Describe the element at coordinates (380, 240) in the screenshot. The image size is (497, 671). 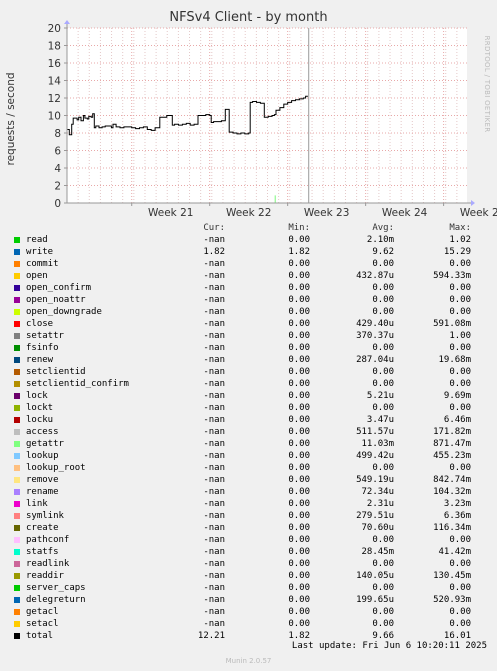
I see `legend-avg: 2.10m` at that location.